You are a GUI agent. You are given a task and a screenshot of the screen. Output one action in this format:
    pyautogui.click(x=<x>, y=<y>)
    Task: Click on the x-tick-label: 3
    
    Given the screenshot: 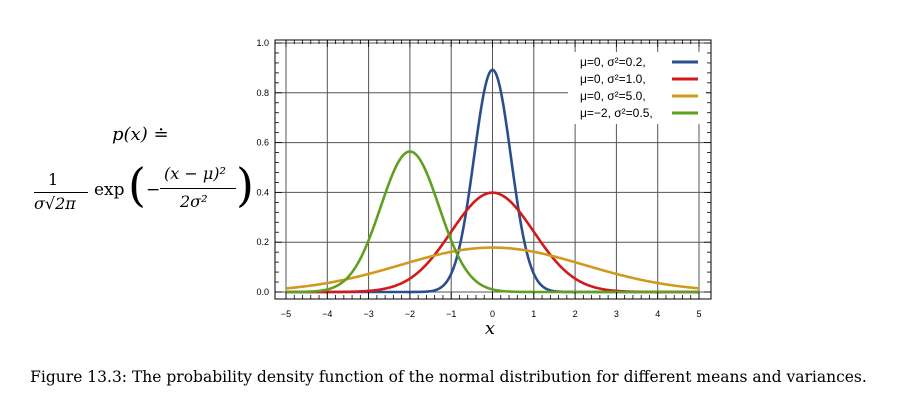 What is the action you would take?
    pyautogui.click(x=616, y=314)
    